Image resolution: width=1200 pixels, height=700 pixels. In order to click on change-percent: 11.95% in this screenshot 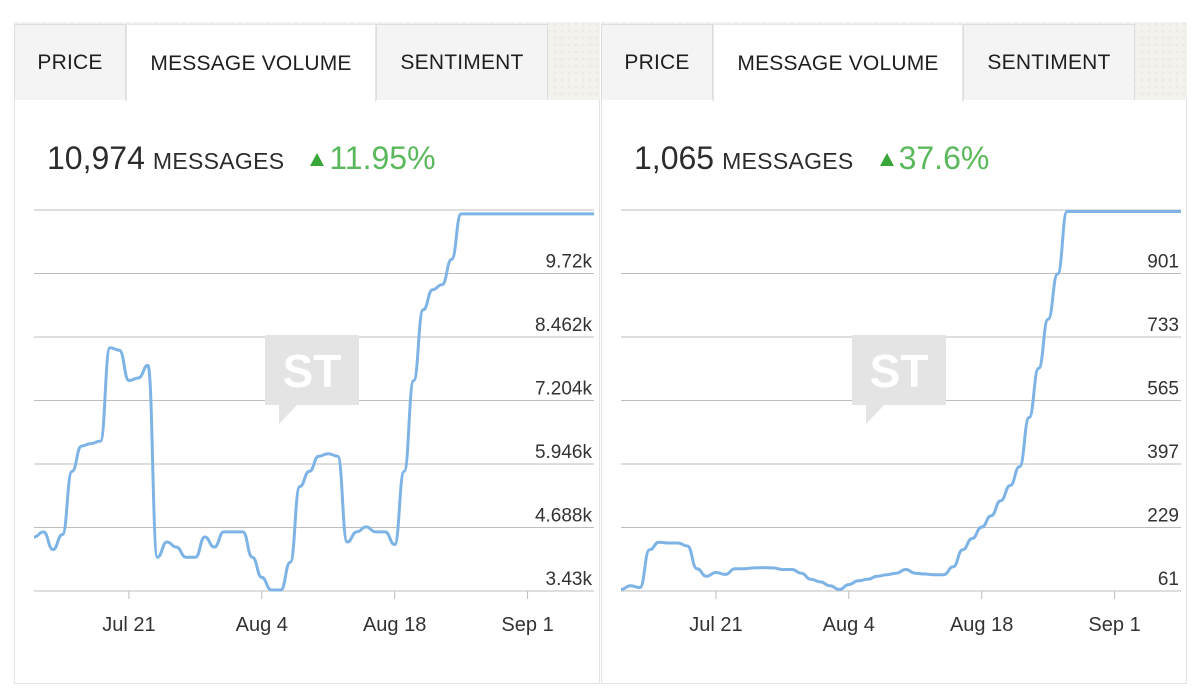, I will do `click(382, 158)`.